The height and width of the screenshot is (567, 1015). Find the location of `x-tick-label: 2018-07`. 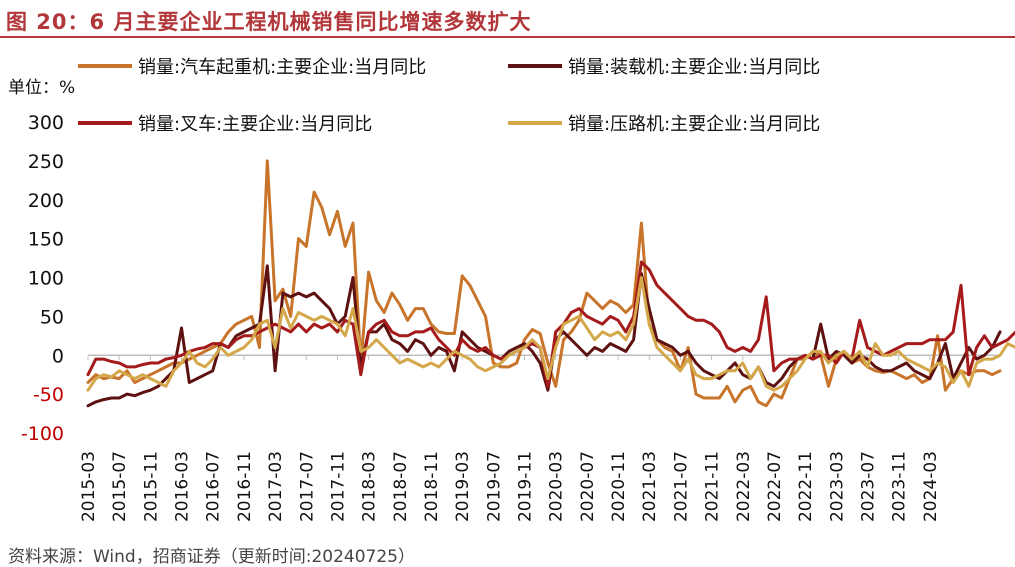

x-tick-label: 2018-07 is located at coordinates (401, 486).